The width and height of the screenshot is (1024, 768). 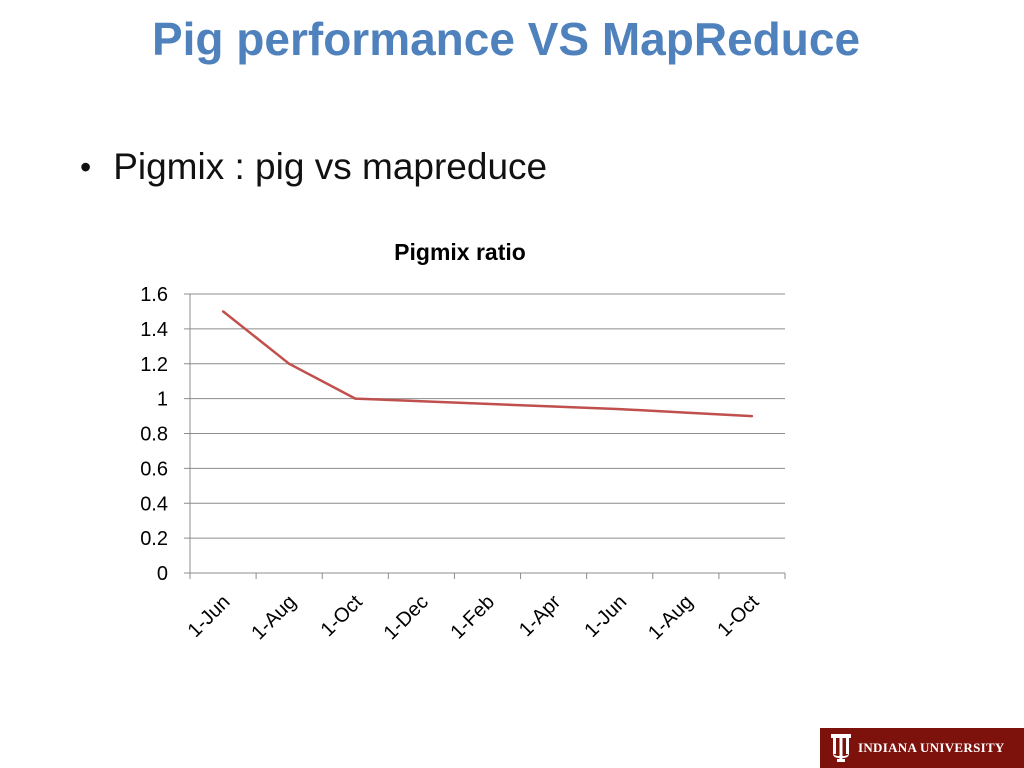 What do you see at coordinates (154, 365) in the screenshot?
I see `y-tick-label: 1.2` at bounding box center [154, 365].